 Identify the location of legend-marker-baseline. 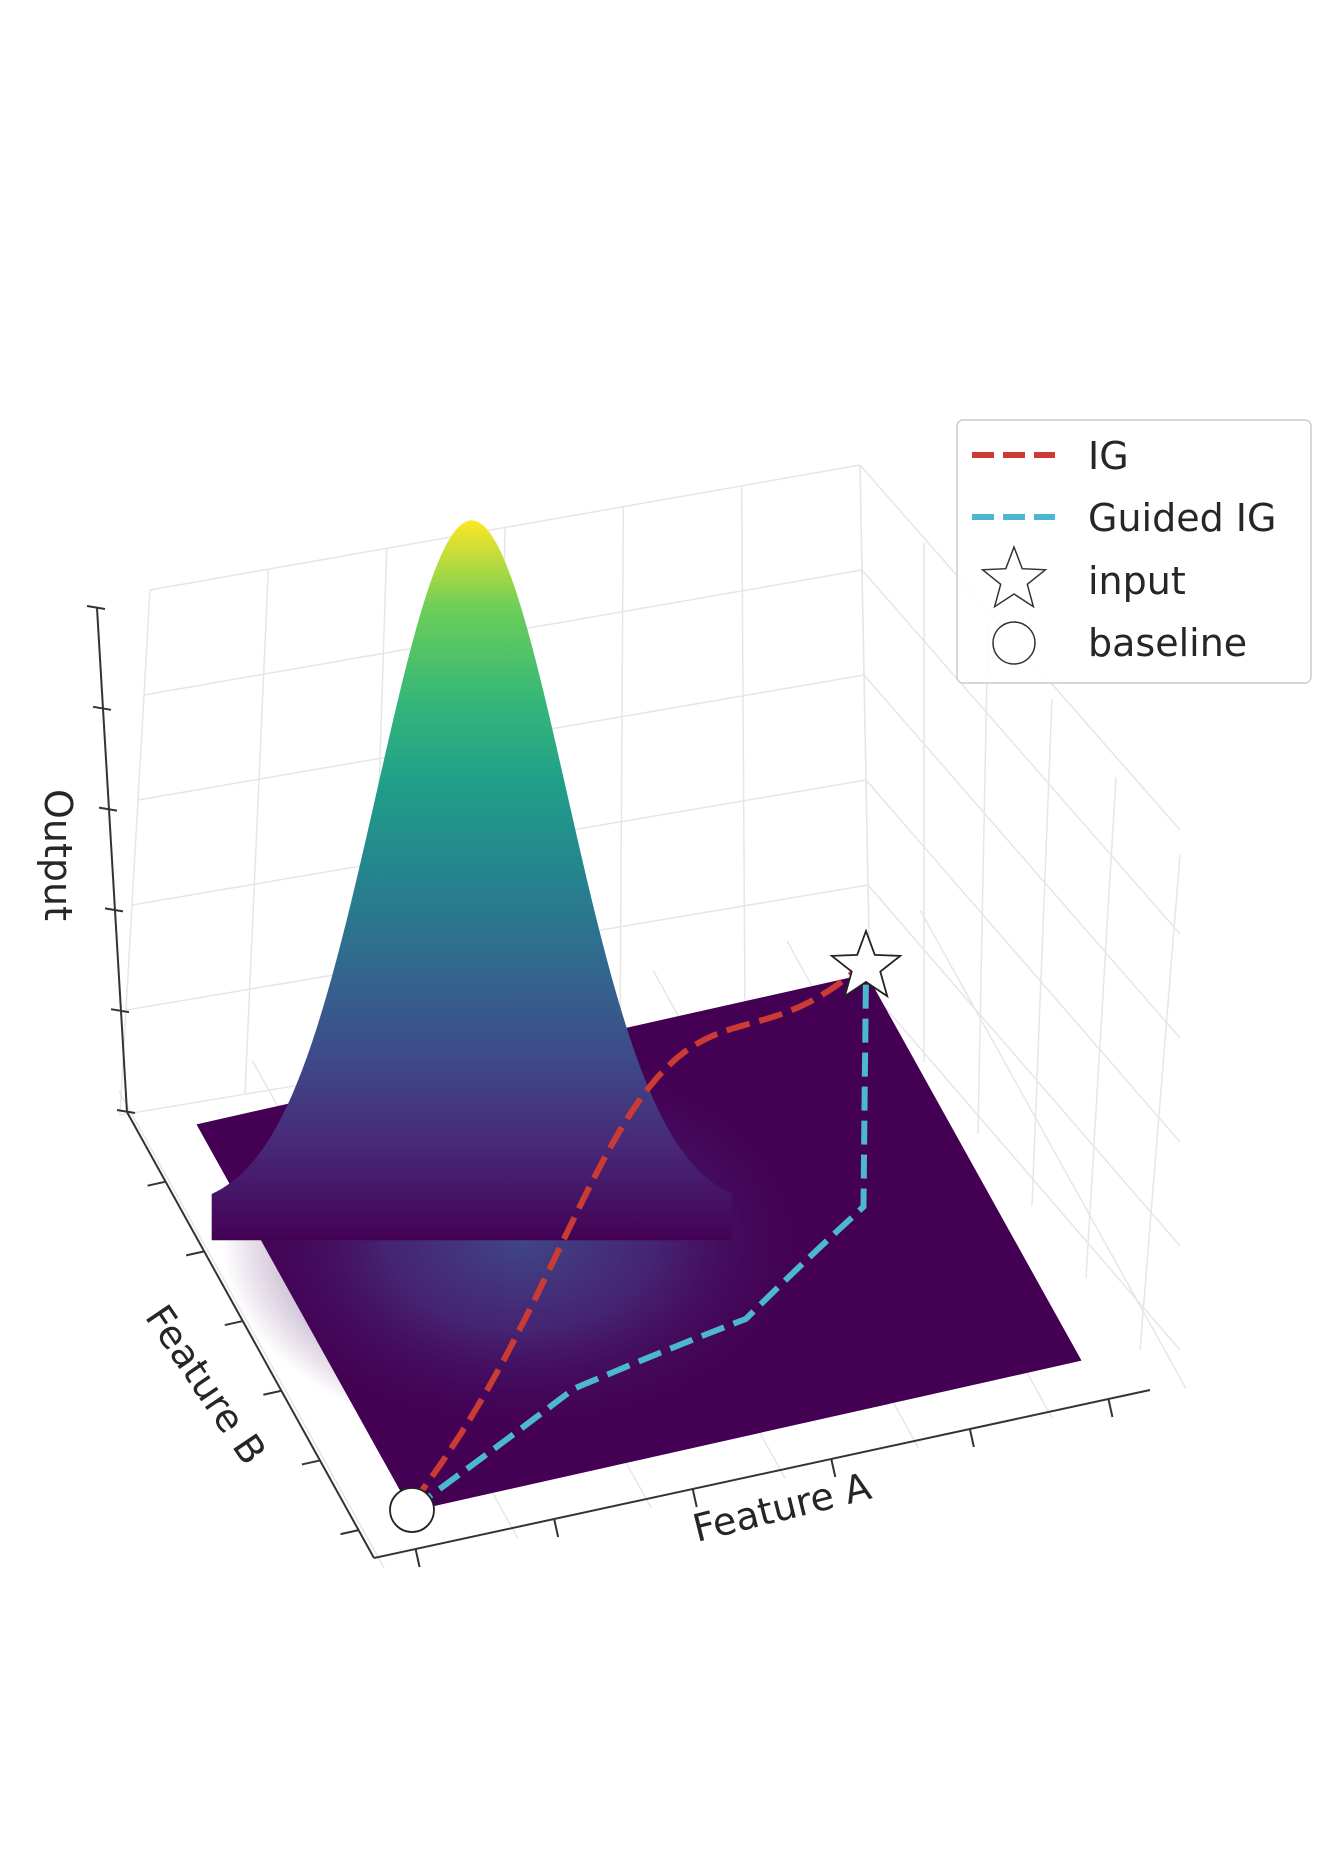
(1014, 643).